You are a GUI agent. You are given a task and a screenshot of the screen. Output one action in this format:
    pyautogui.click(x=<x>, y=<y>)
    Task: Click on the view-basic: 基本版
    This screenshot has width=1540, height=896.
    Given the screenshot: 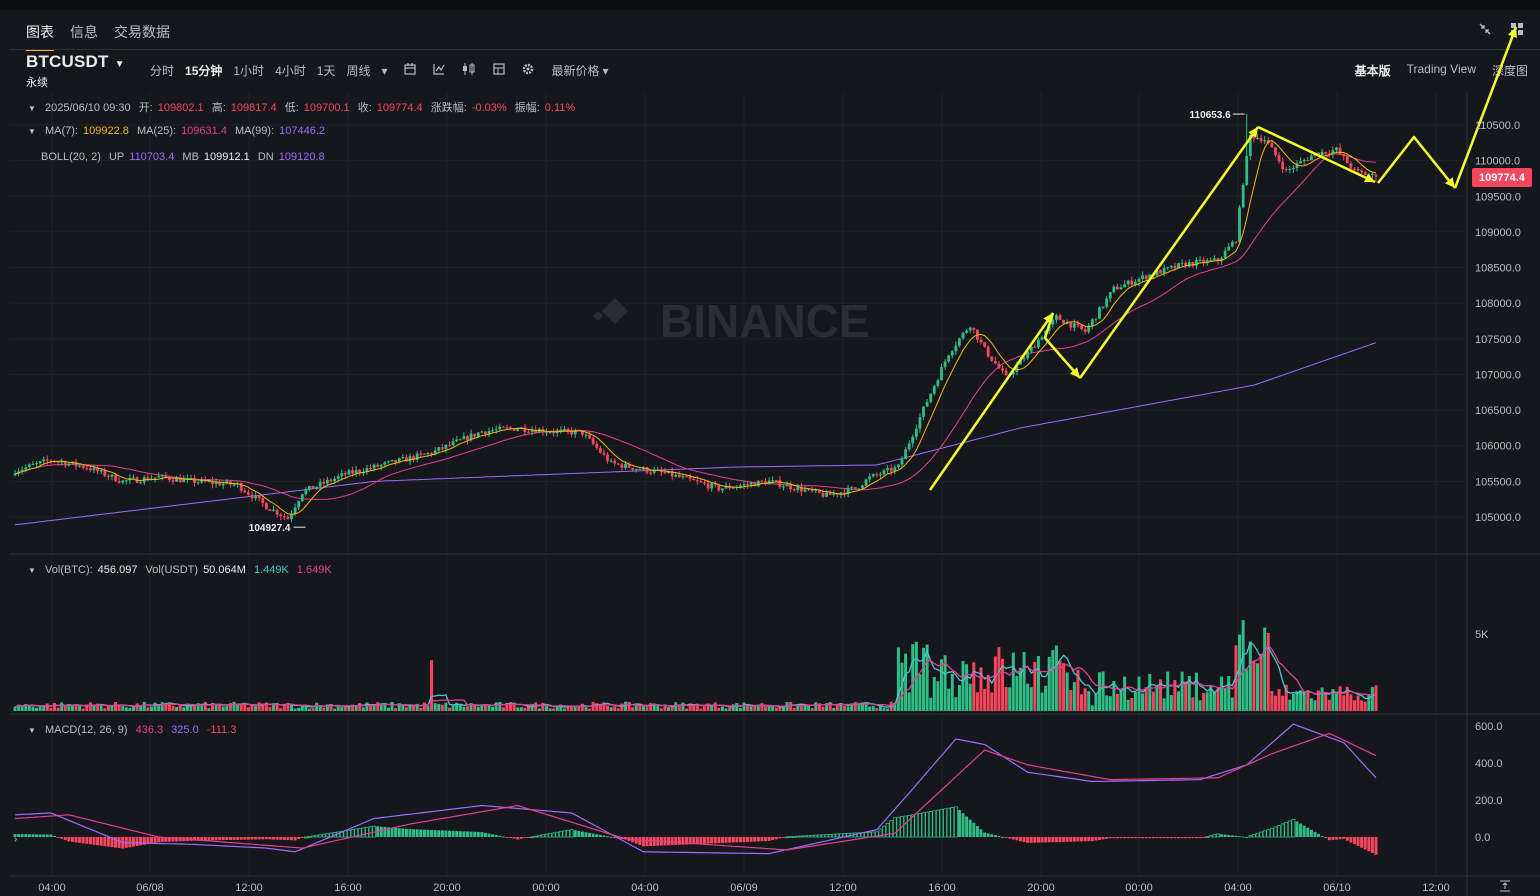 What is the action you would take?
    pyautogui.click(x=1372, y=71)
    